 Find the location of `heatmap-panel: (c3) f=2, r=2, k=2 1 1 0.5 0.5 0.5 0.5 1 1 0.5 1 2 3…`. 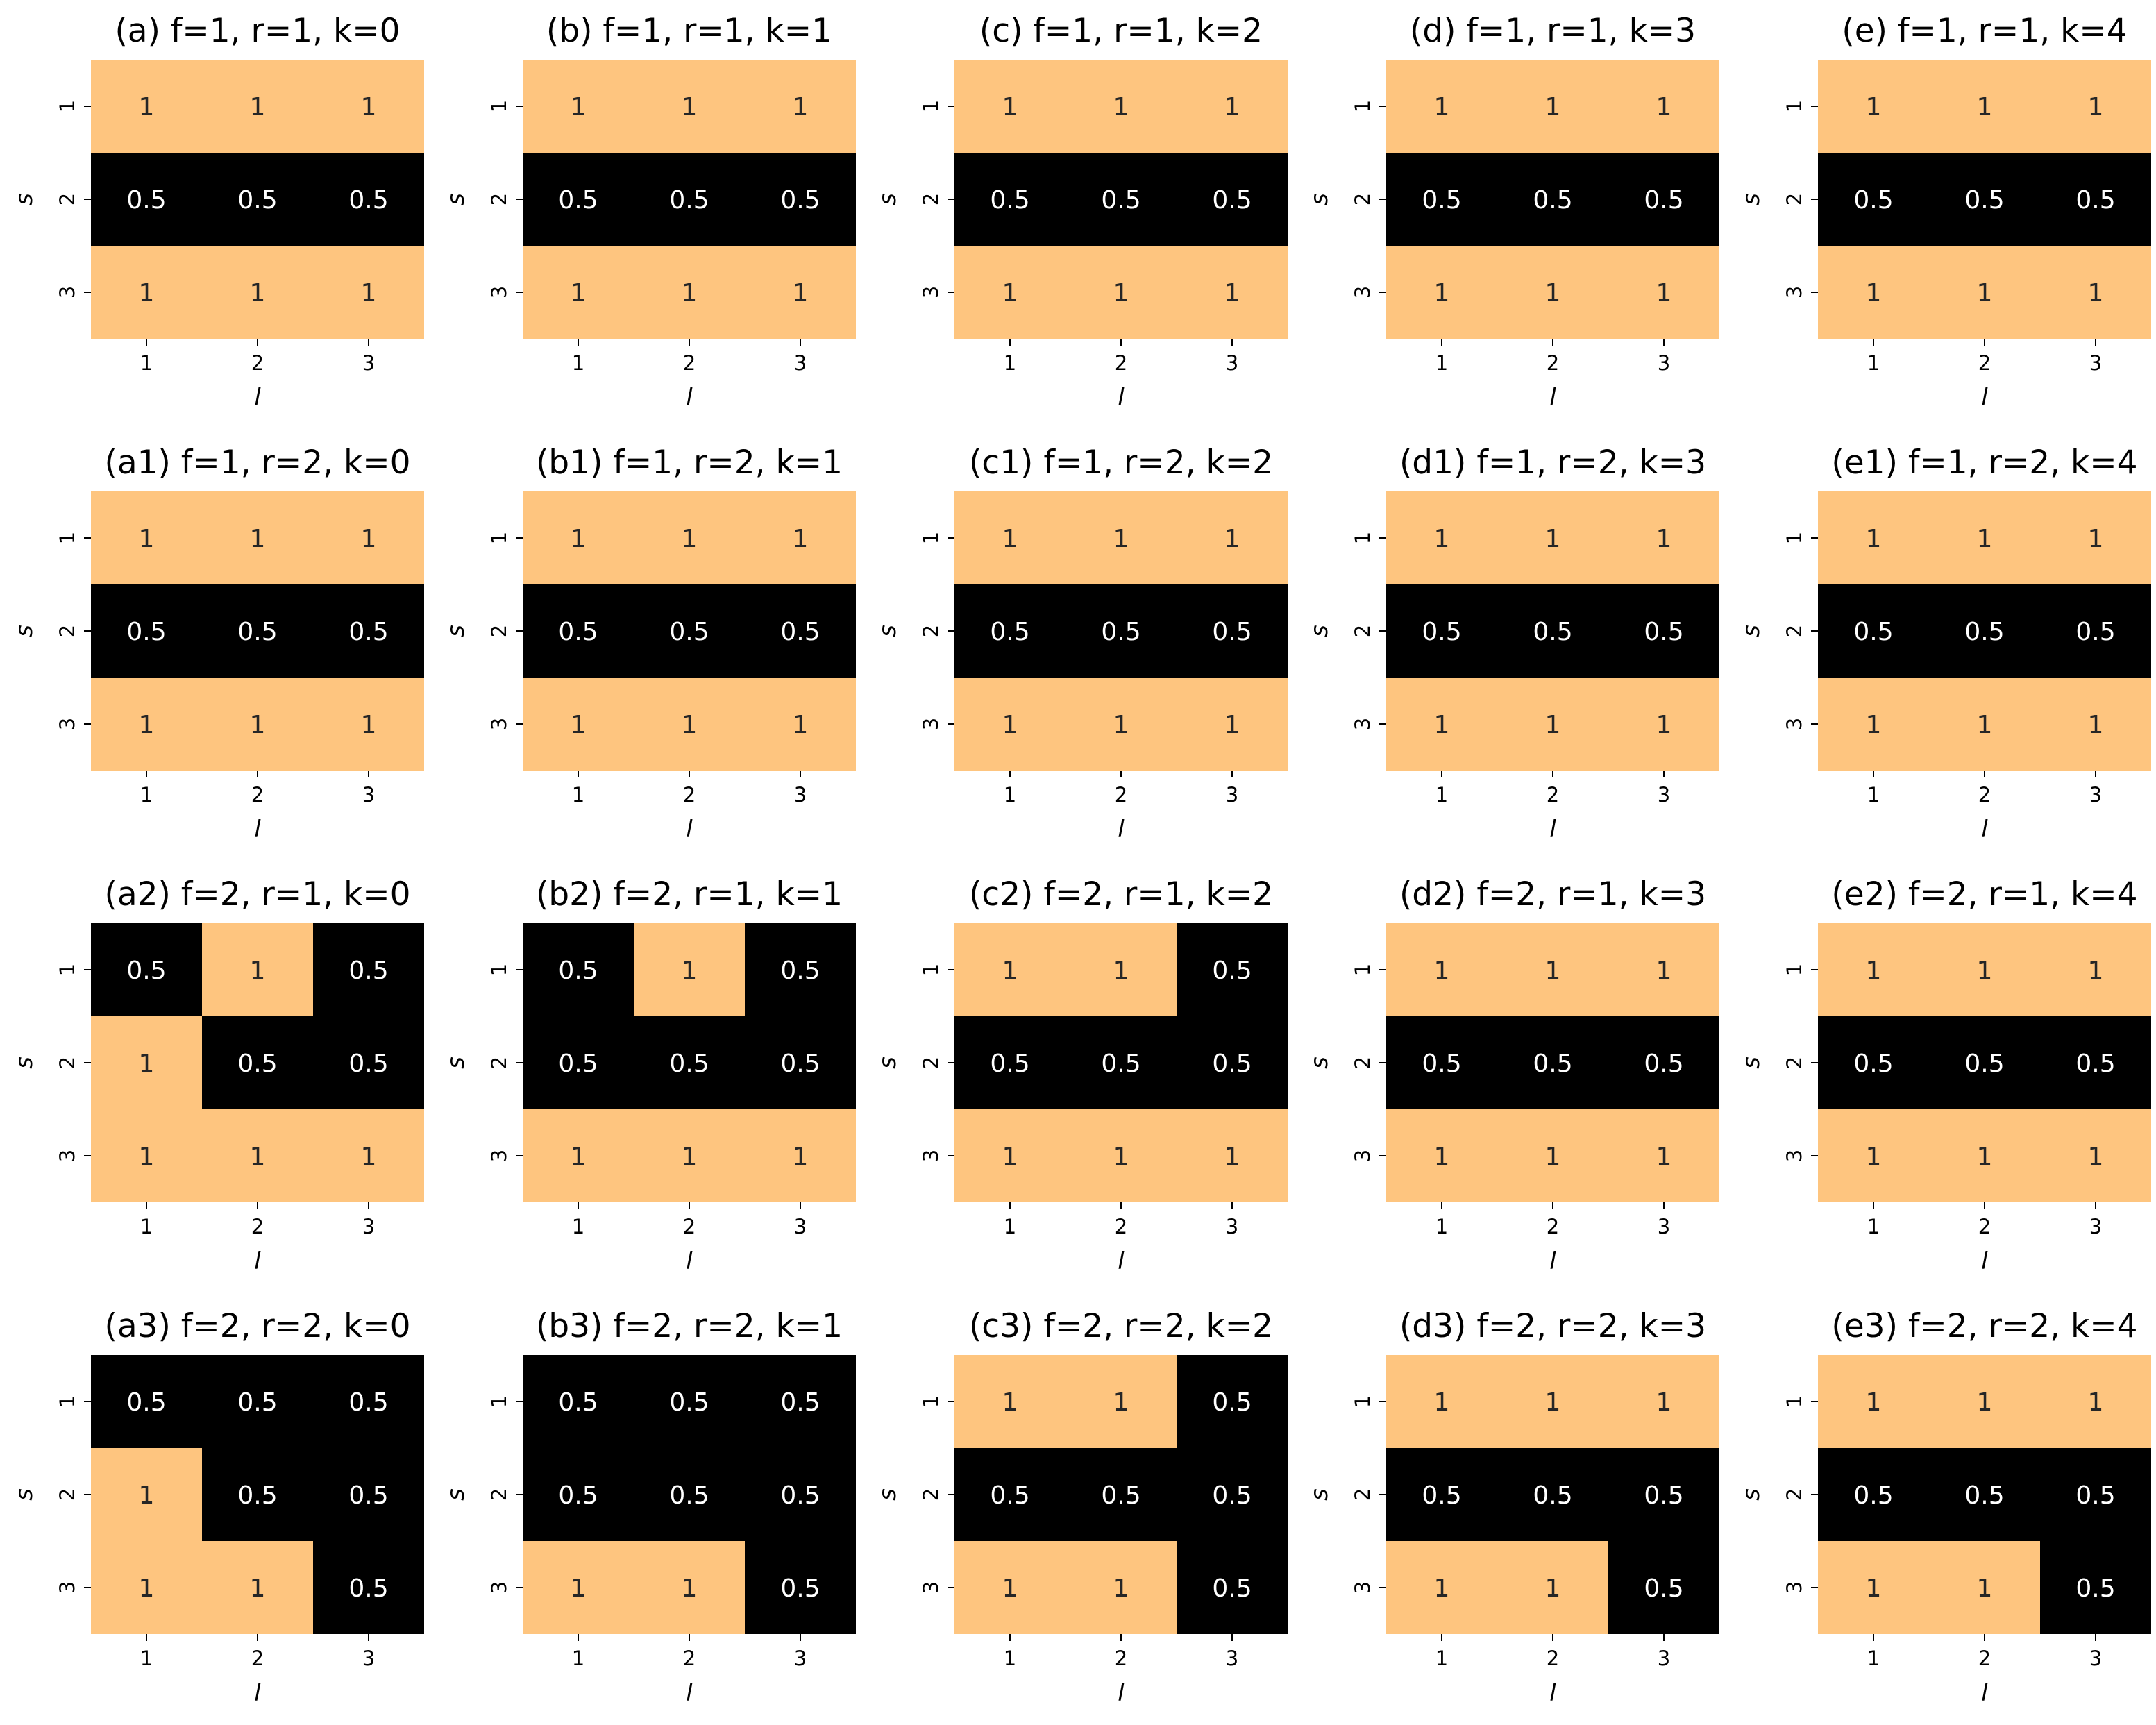

heatmap-panel: (c3) f=2, r=2, k=2 1 1 0.5 0.5 0.5 0.5 1 1 0.5 1 2 3… is located at coordinates (1081, 1507).